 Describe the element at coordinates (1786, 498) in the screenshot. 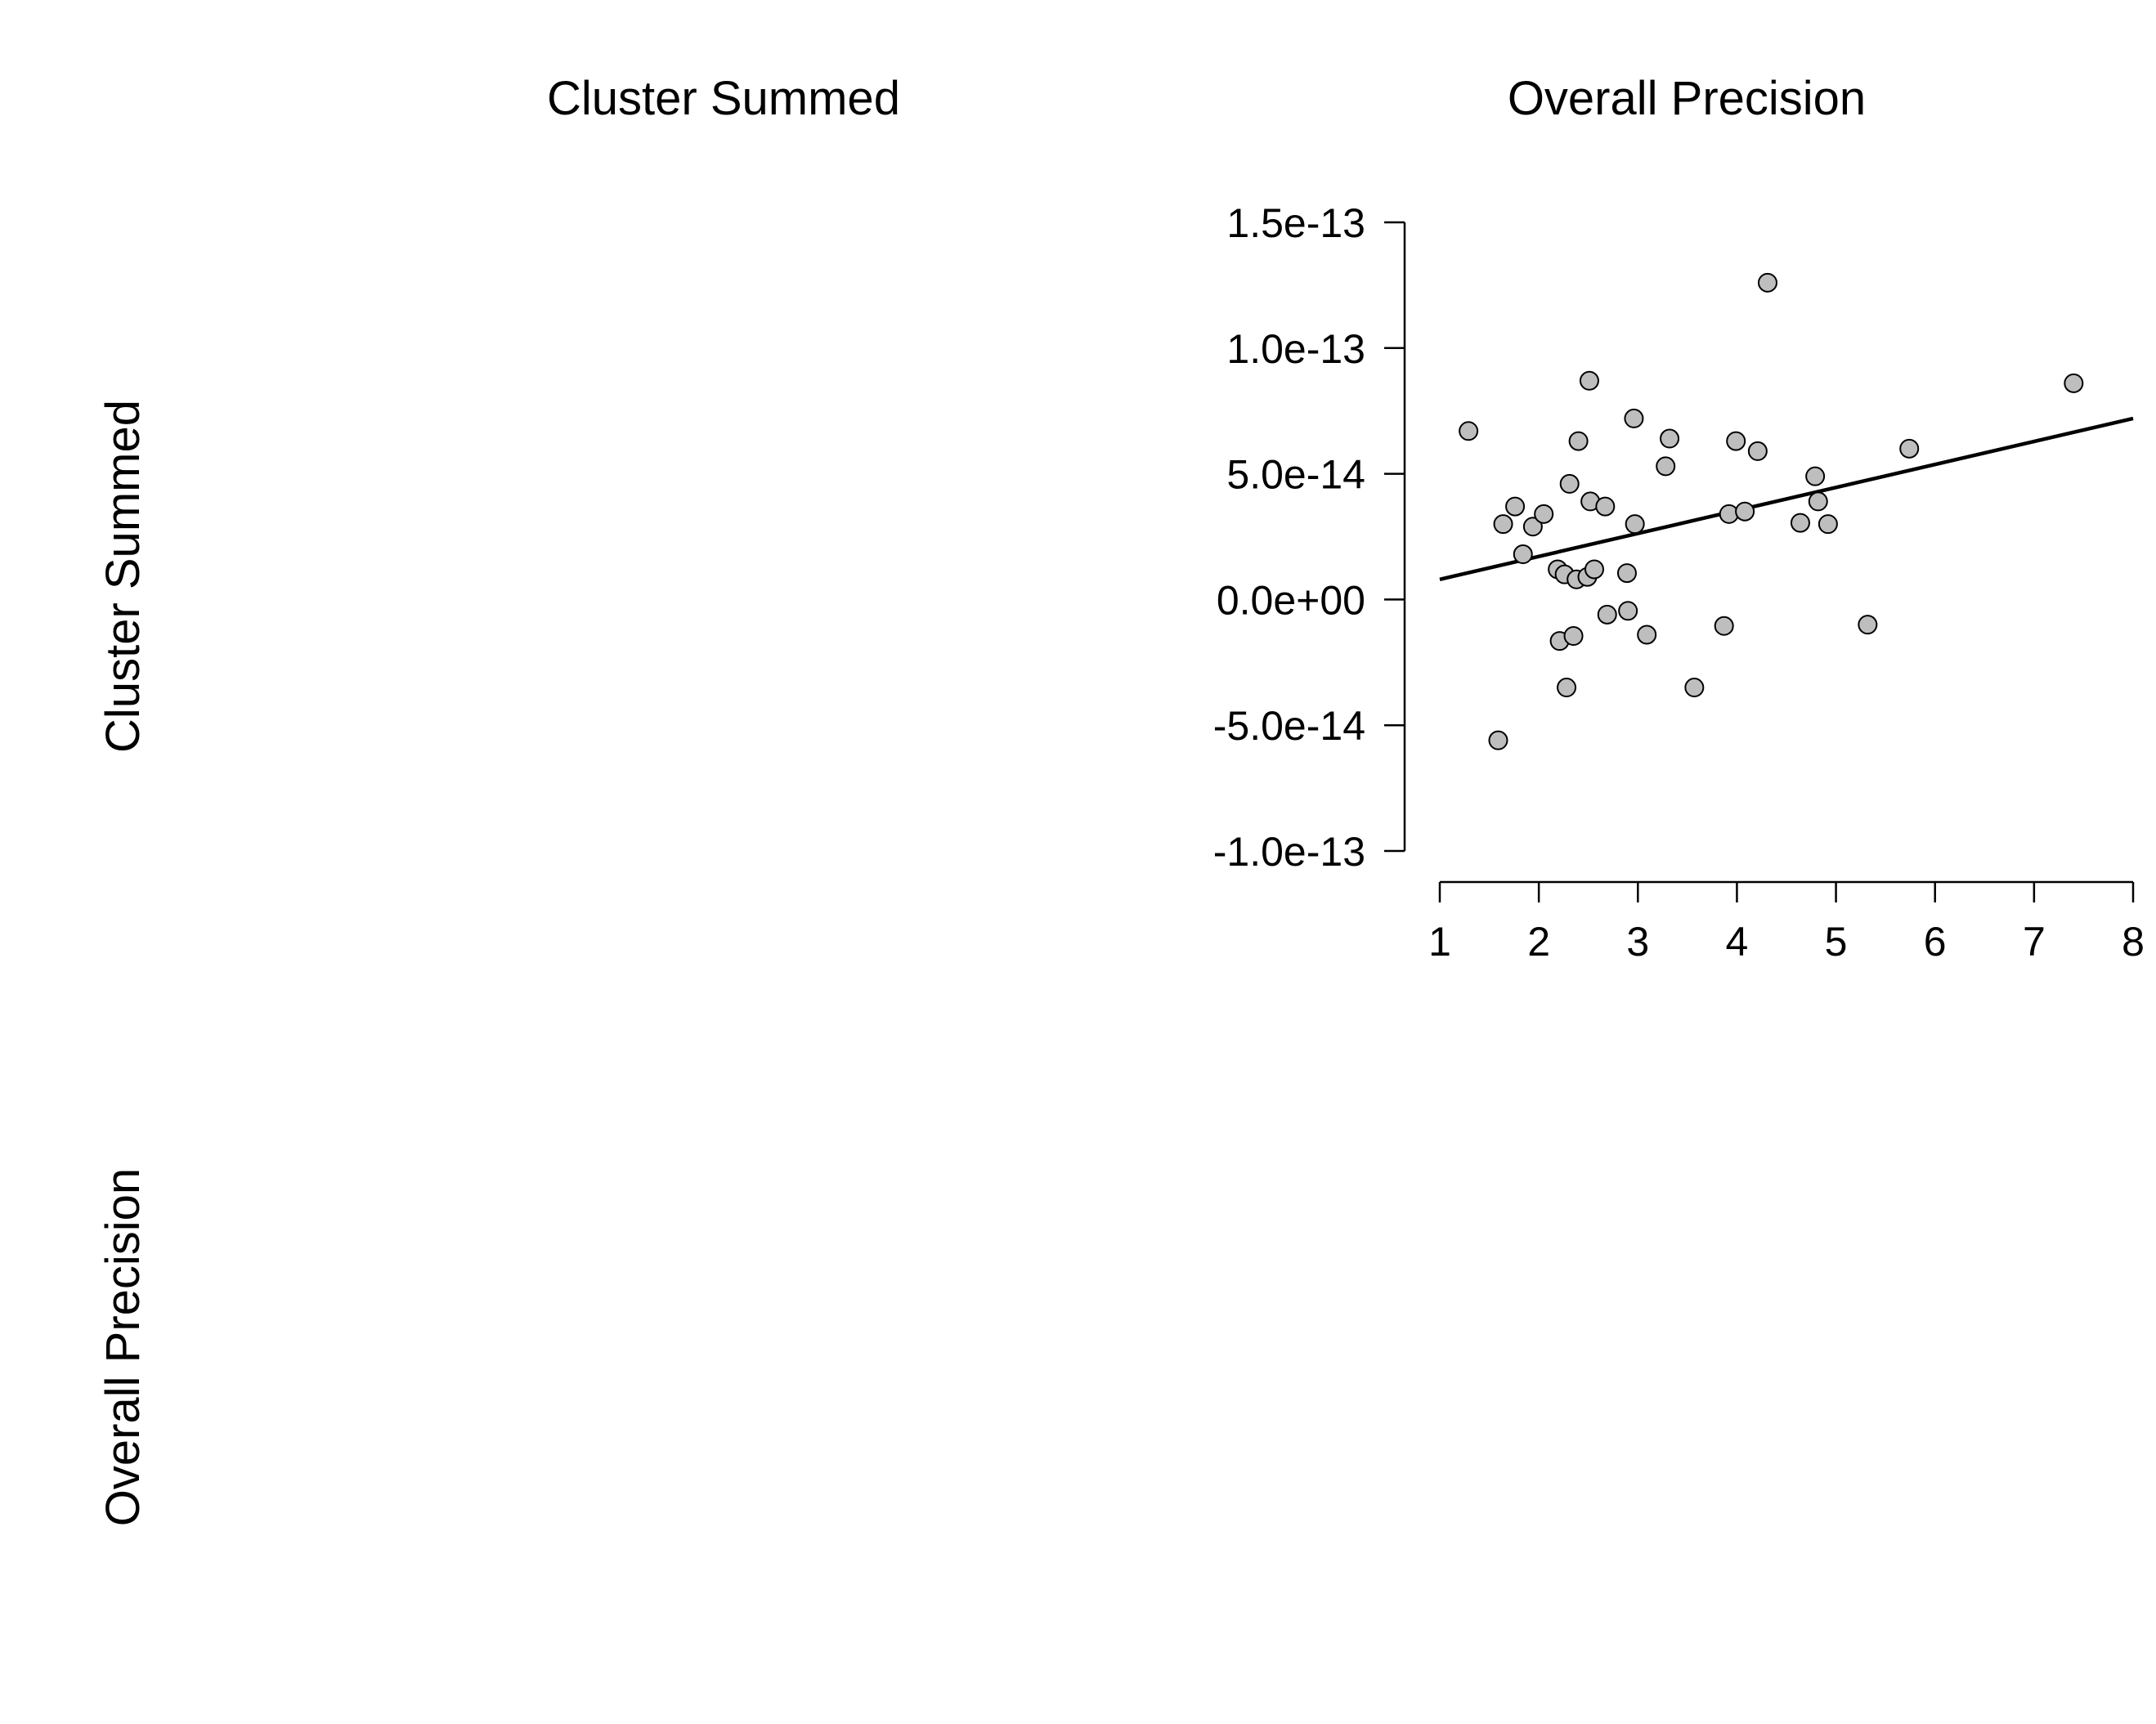

I see `regression-line` at that location.